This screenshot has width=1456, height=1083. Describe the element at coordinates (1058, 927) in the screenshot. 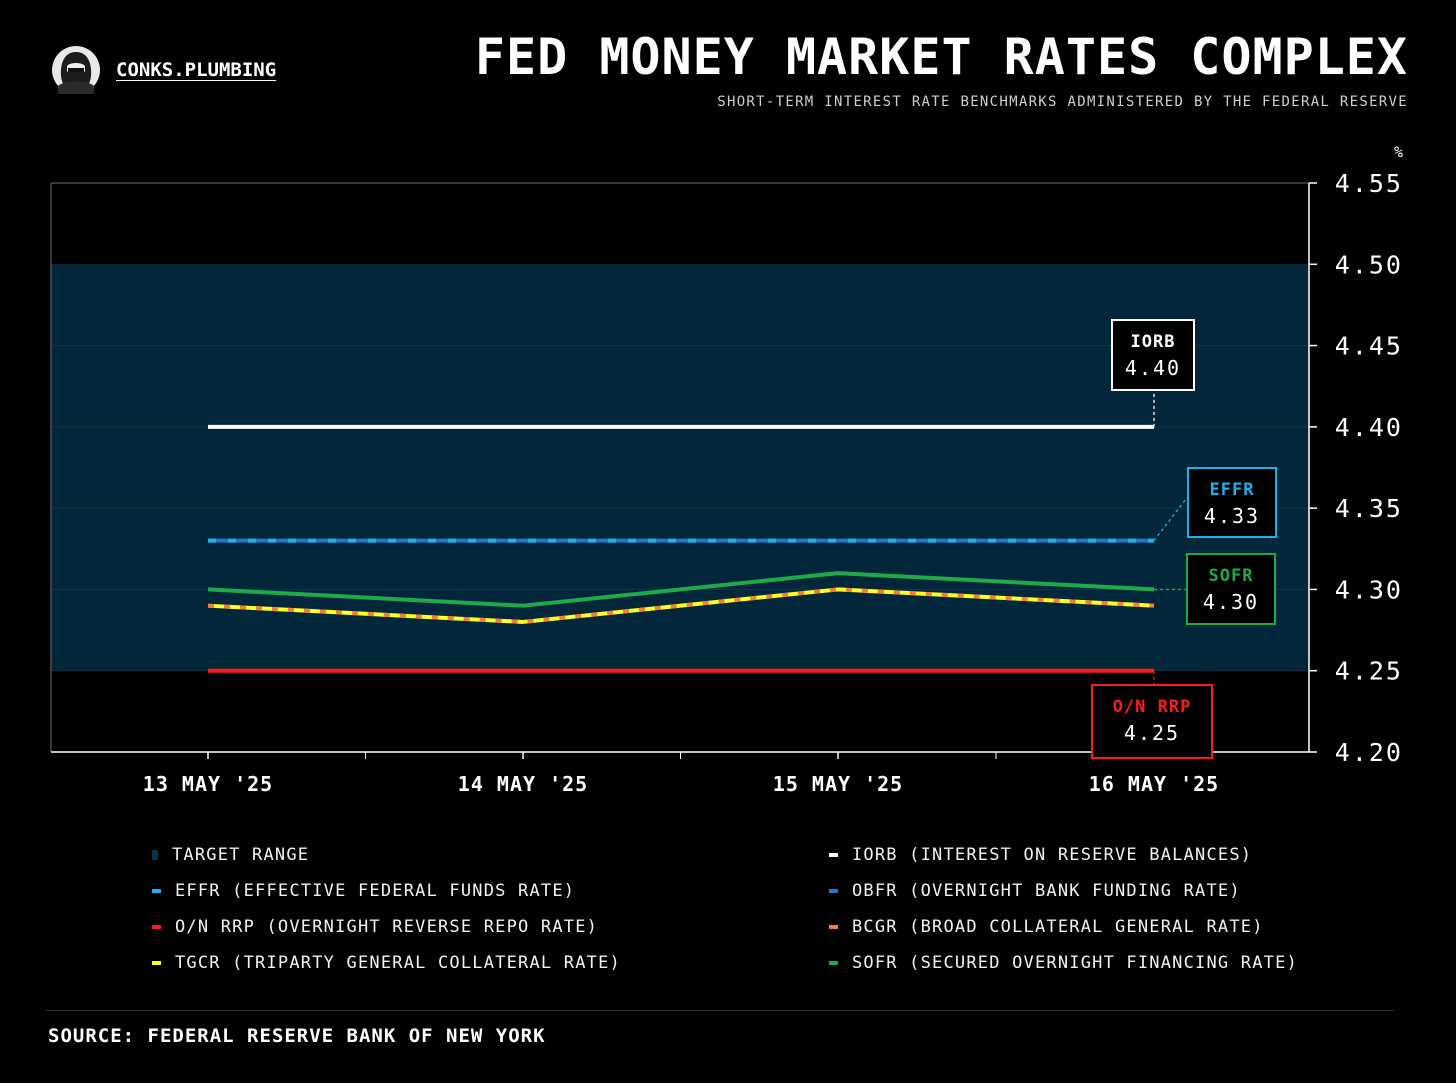

I see `legend-label: BCGR (BROAD COLLATERAL GENERAL RATE)` at that location.